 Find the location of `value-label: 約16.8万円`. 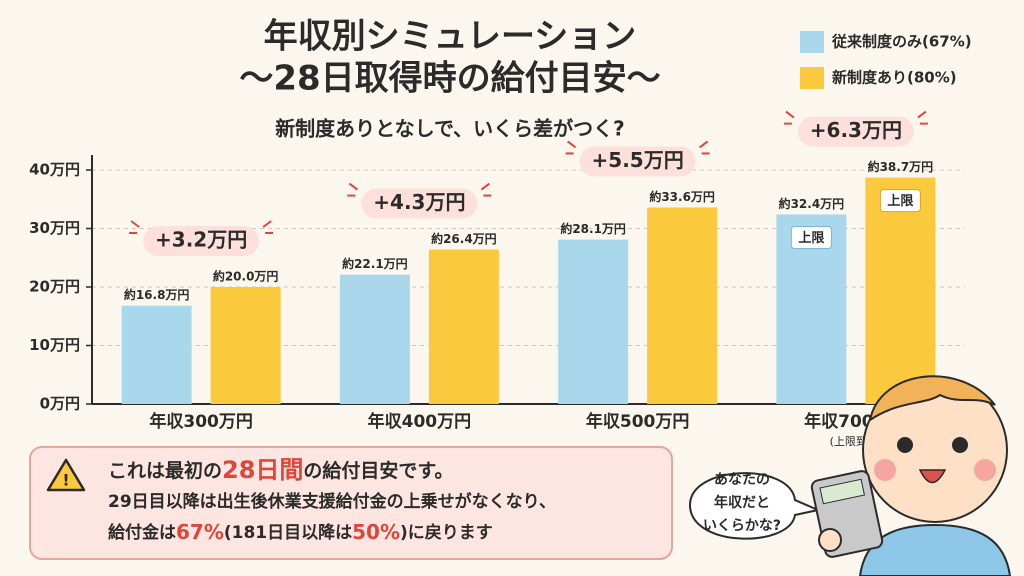

value-label: 約16.8万円 is located at coordinates (157, 294).